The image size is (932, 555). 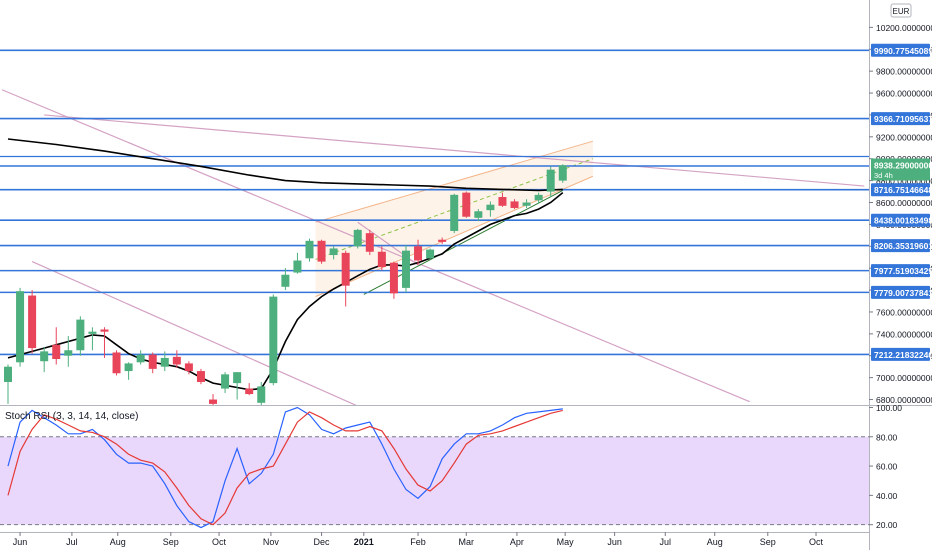 I want to click on level-price-label: 8206.35319601, so click(x=903, y=246).